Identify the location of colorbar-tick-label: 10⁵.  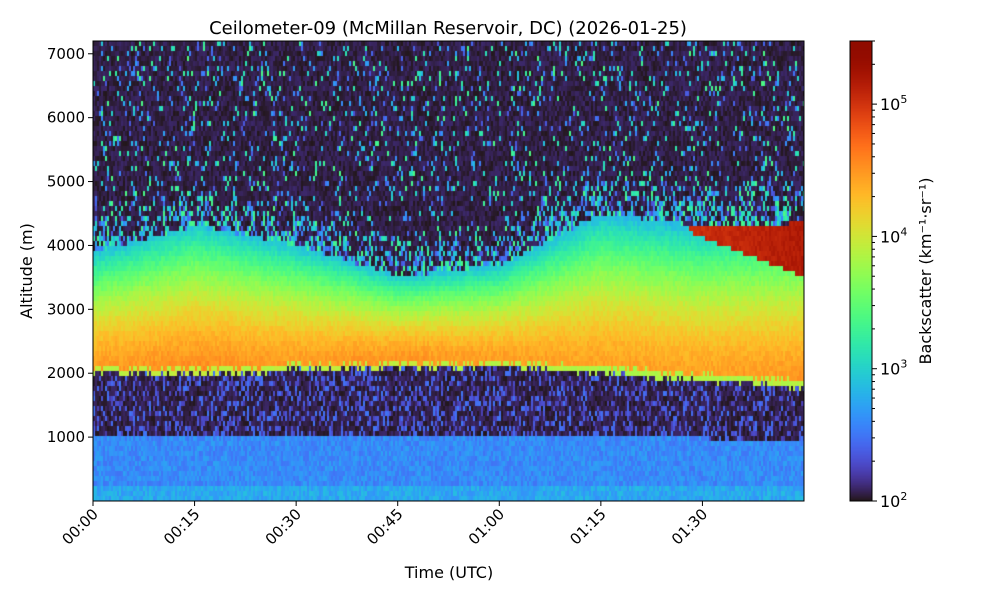
(893, 103).